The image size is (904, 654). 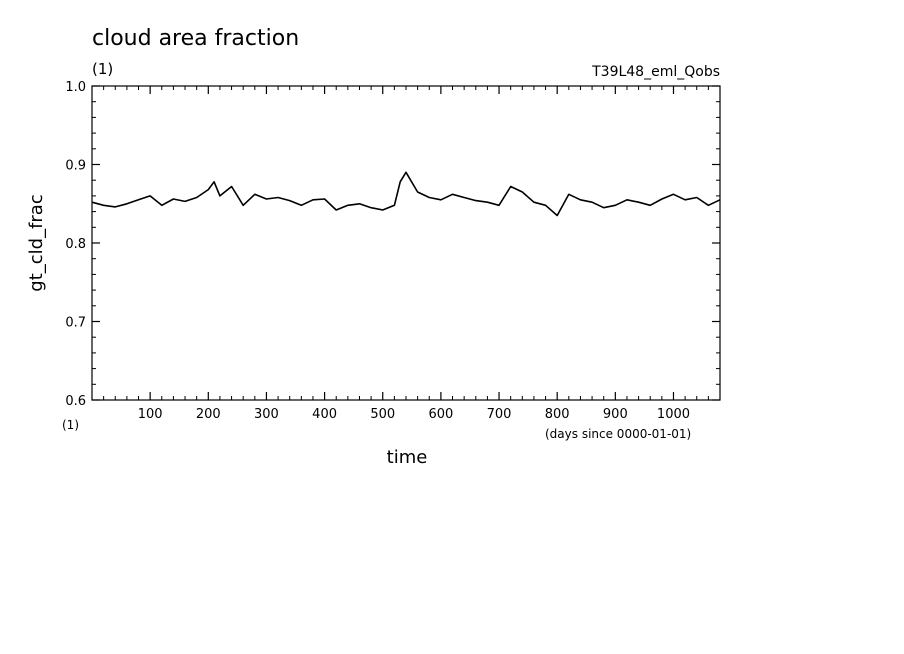 I want to click on x-tick-label: 100, so click(x=150, y=414).